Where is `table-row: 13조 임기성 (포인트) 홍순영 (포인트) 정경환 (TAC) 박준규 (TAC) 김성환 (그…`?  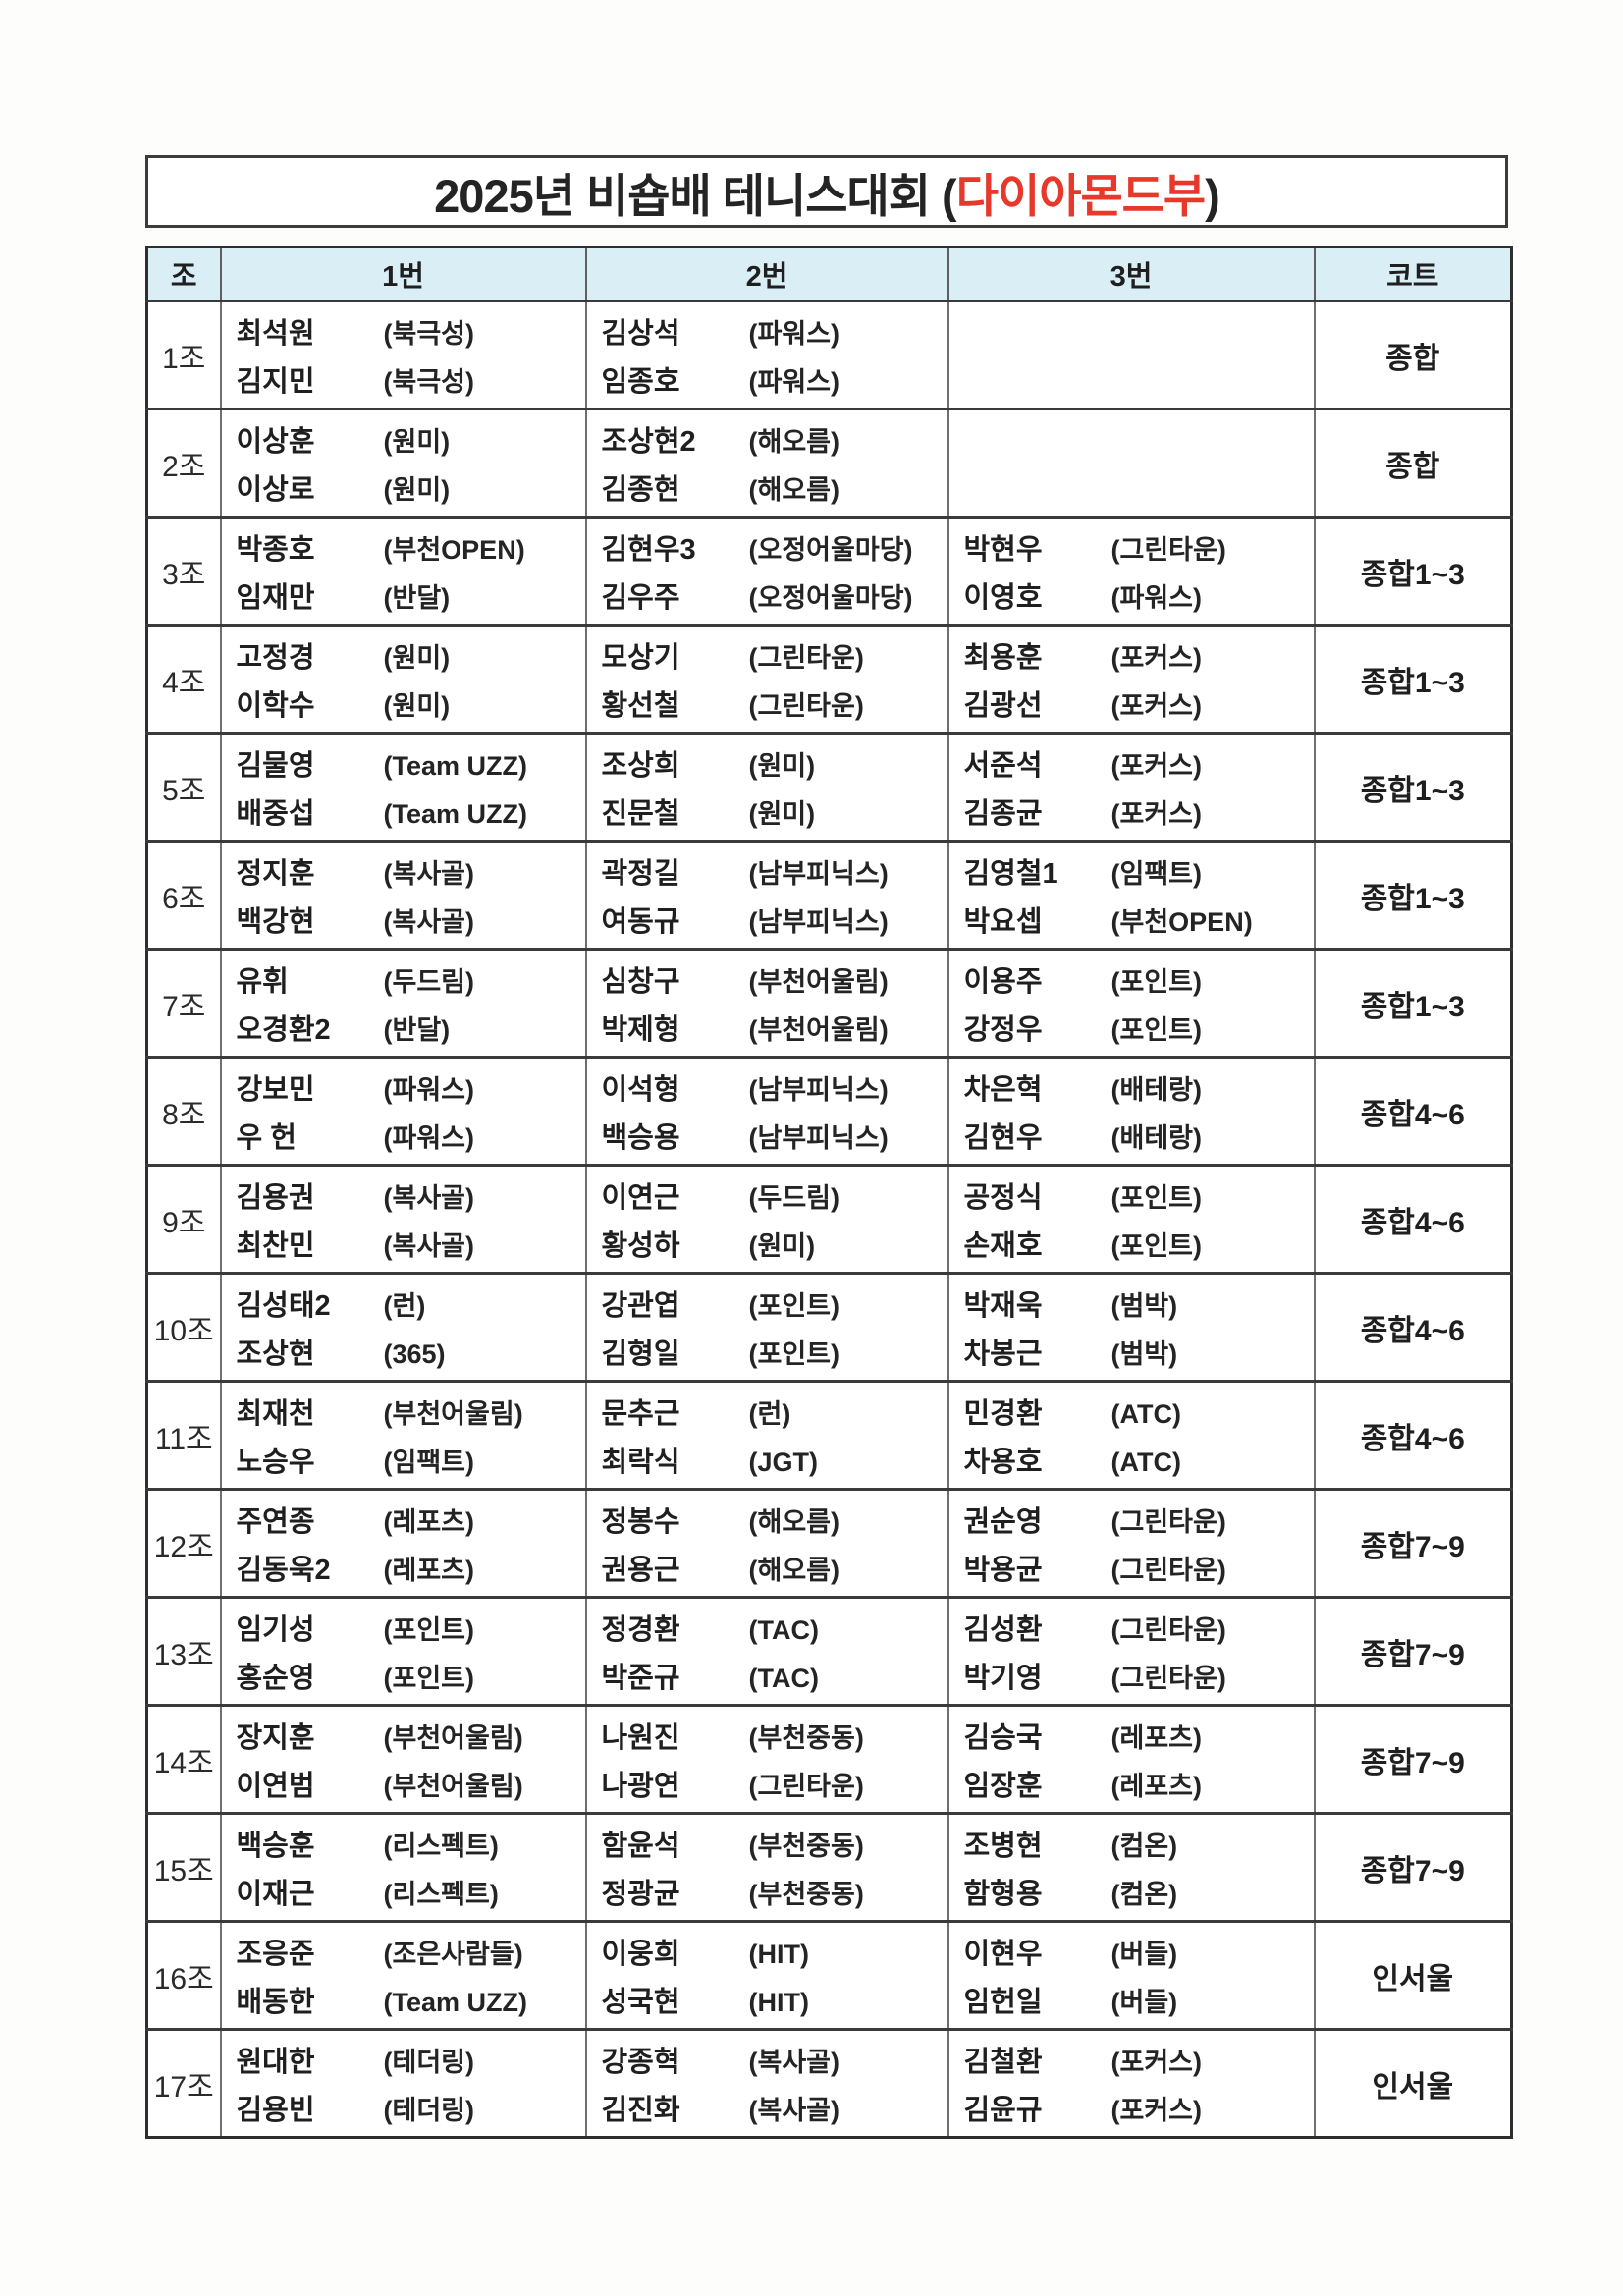
table-row: 13조 임기성 (포인트) 홍순영 (포인트) 정경환 (TAC) 박준규 (TAC) 김성환 (그… is located at coordinates (829, 1651).